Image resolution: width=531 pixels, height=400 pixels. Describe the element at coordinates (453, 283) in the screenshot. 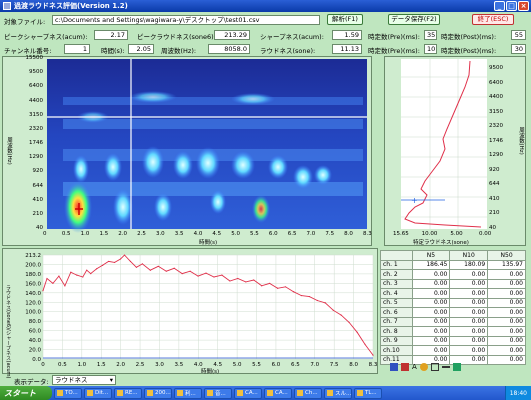

I see `table-row: ch. 3 0.00 0.00 0.00` at that location.